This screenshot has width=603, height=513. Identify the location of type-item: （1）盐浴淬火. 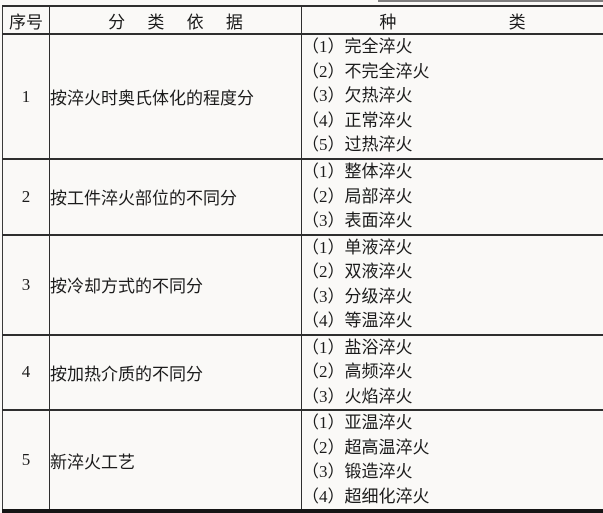
(452, 348).